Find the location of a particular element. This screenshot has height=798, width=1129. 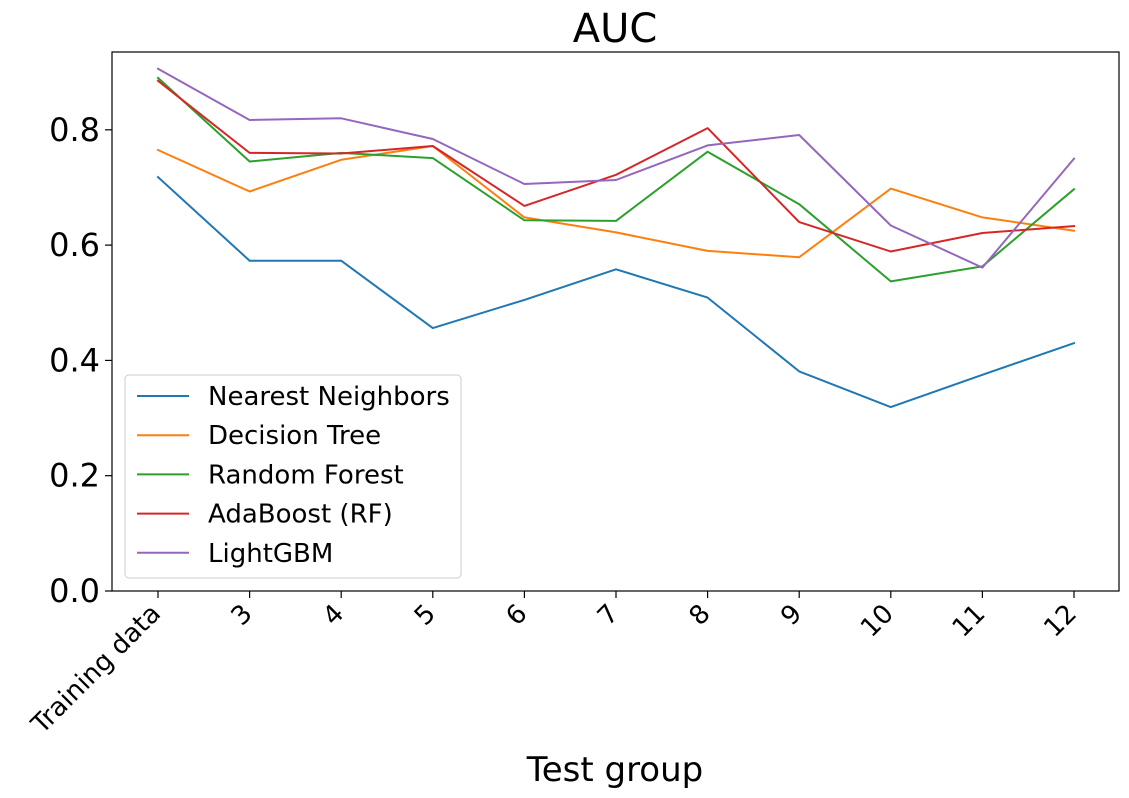

x-tick-label: 10 is located at coordinates (877, 621).